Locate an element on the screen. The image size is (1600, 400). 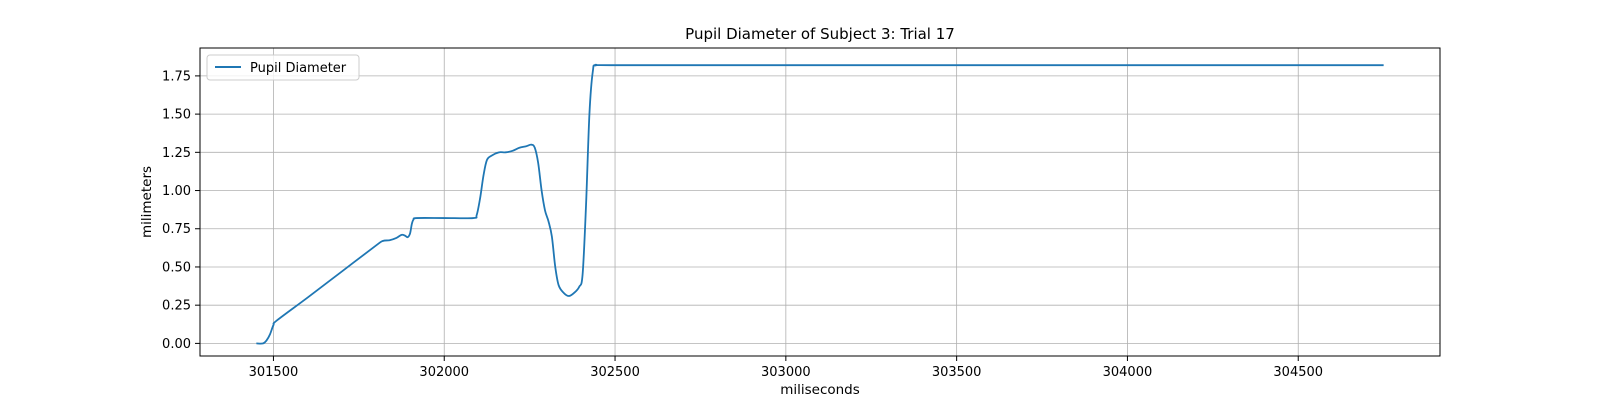
y-tick-label: 1.25 is located at coordinates (176, 153).